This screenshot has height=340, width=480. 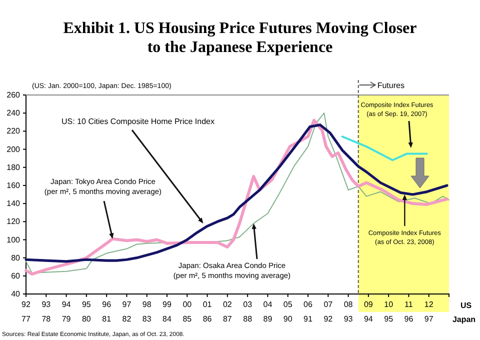 What do you see at coordinates (147, 305) in the screenshot?
I see `x-tick-label: 98` at bounding box center [147, 305].